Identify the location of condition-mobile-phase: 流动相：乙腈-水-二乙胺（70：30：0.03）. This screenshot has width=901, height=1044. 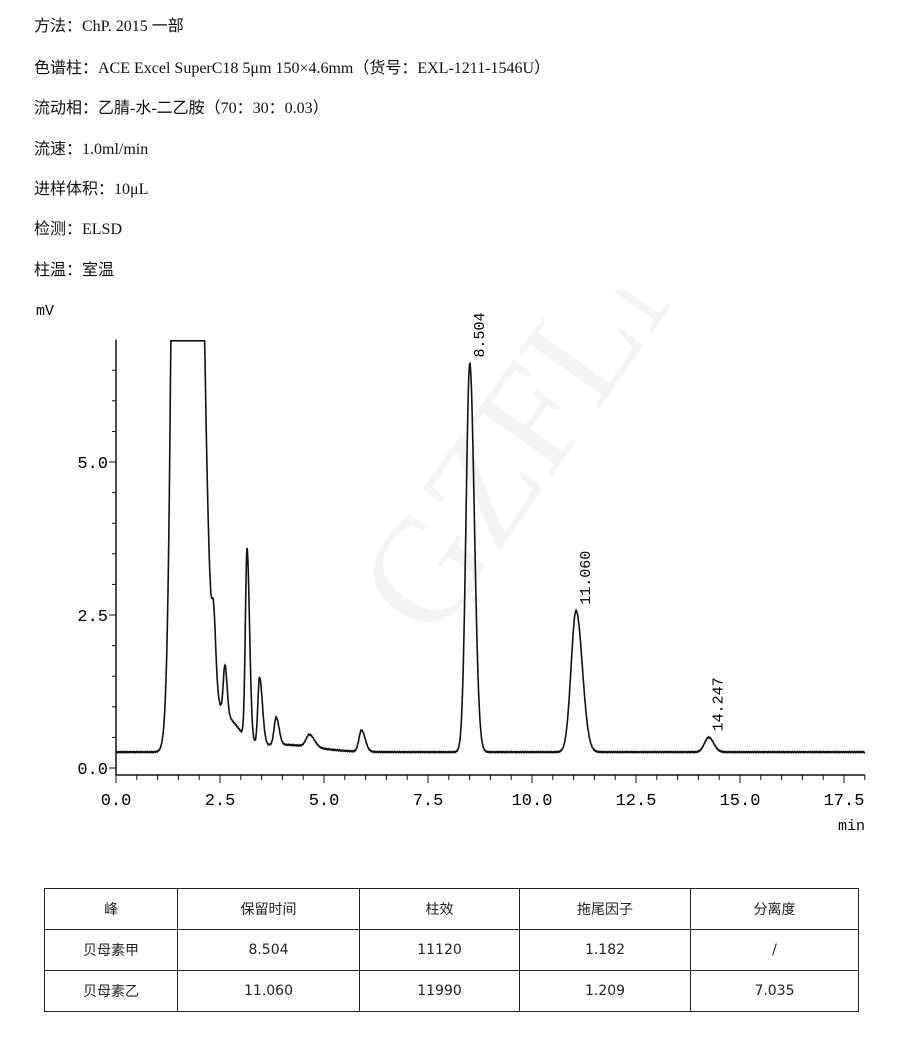
(181, 108).